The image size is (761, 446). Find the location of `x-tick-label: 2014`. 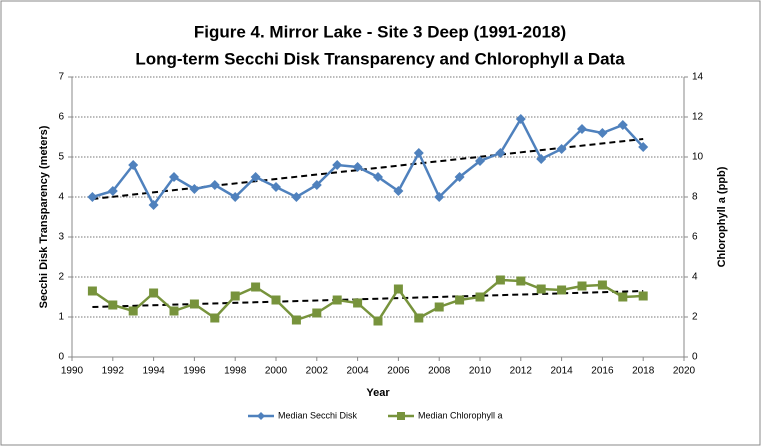

x-tick-label: 2014 is located at coordinates (561, 371).